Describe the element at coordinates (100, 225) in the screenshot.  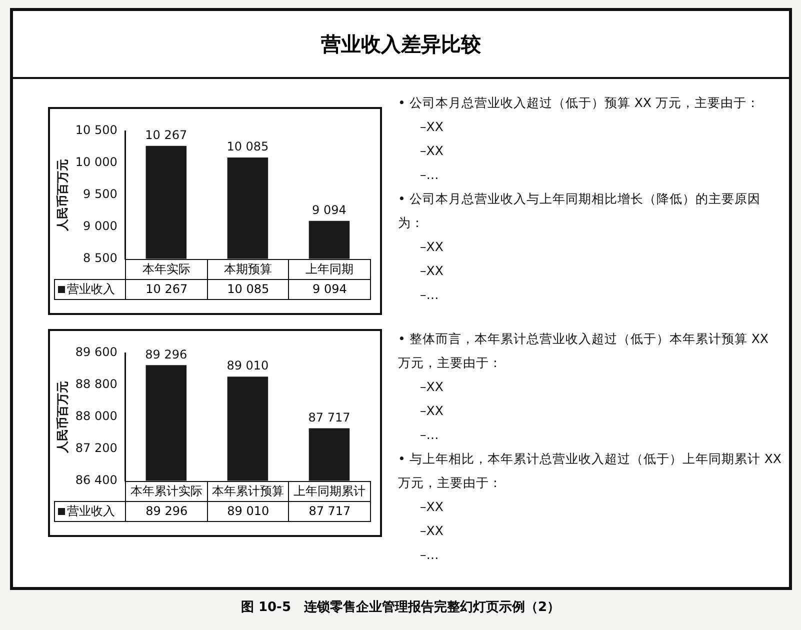
I see `y-tick-label: 9 000` at that location.